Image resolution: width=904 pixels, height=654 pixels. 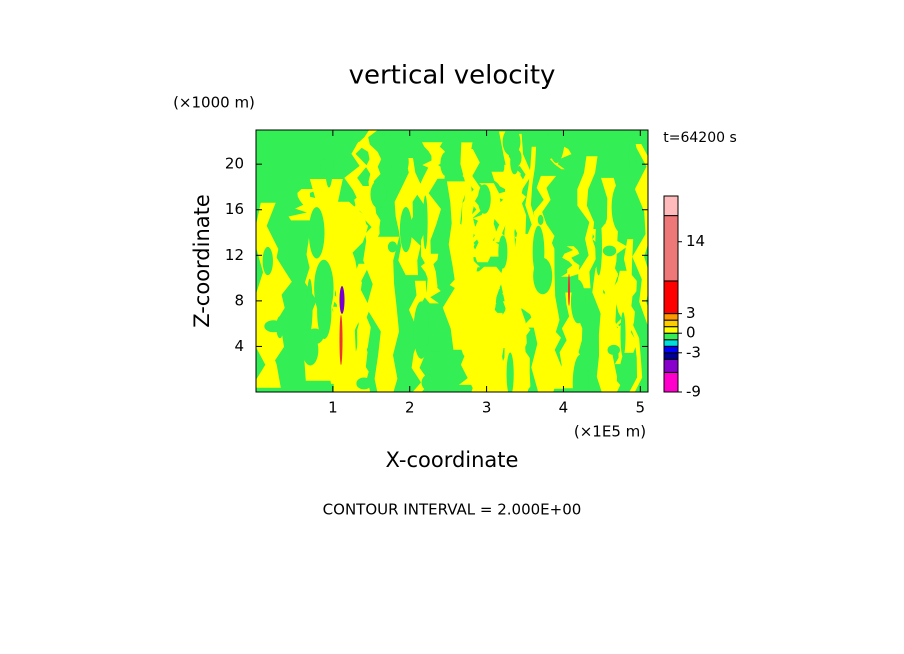 What do you see at coordinates (695, 241) in the screenshot?
I see `colorbar-tick-label: 14` at bounding box center [695, 241].